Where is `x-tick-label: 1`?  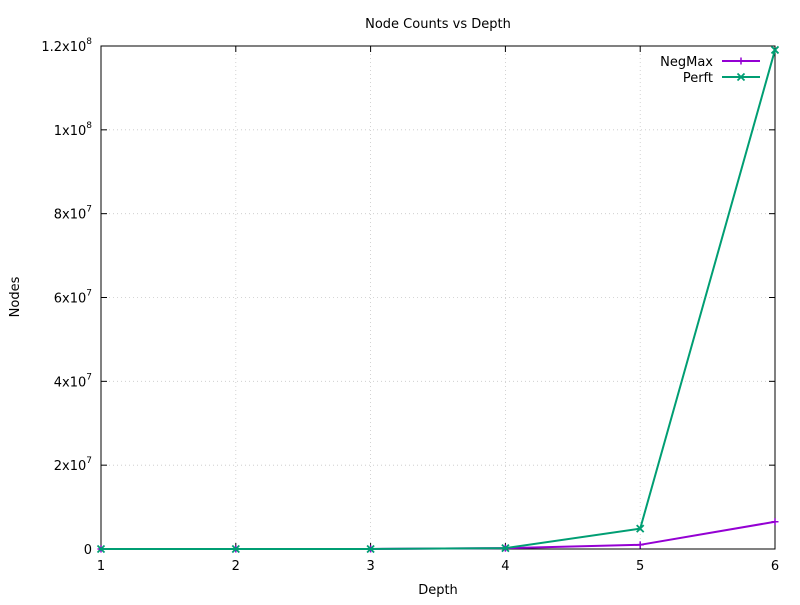 x-tick-label: 1 is located at coordinates (101, 566).